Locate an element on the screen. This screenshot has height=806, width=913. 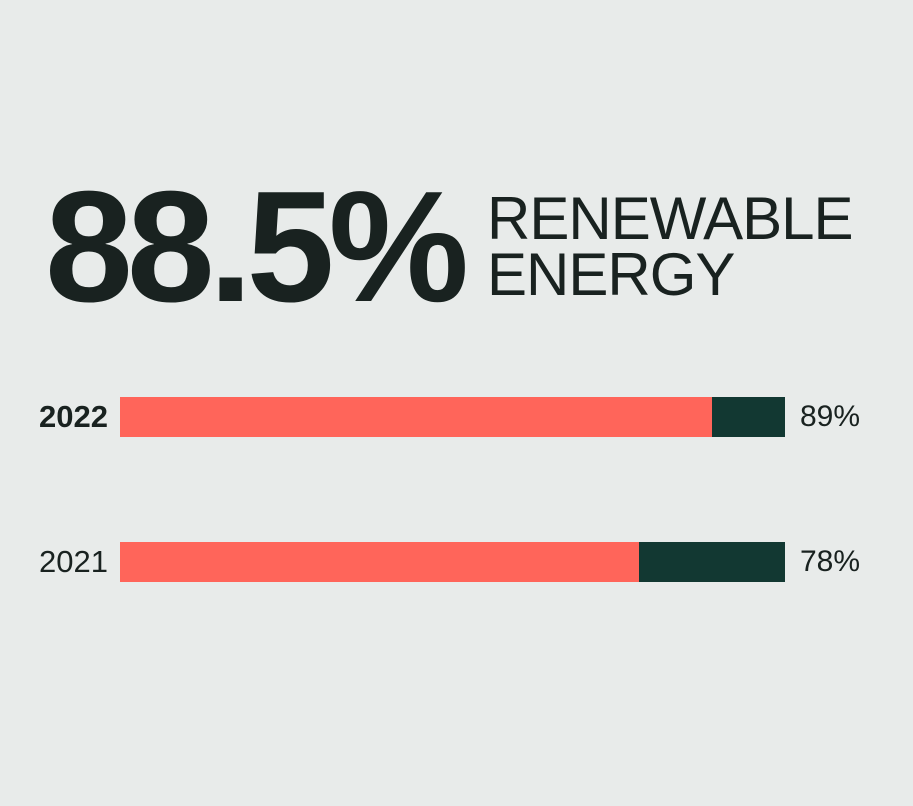
bar-track-2022 is located at coordinates (452, 417).